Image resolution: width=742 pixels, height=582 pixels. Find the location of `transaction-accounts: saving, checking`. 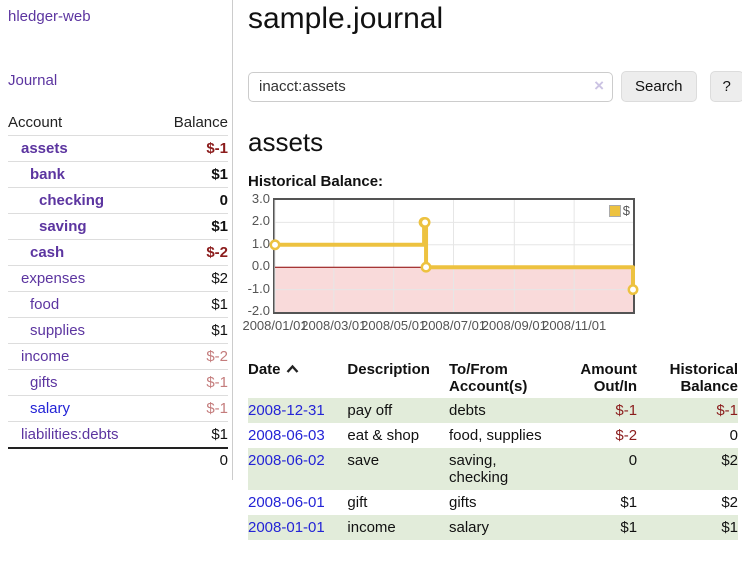

transaction-accounts: saving, checking is located at coordinates (479, 469).